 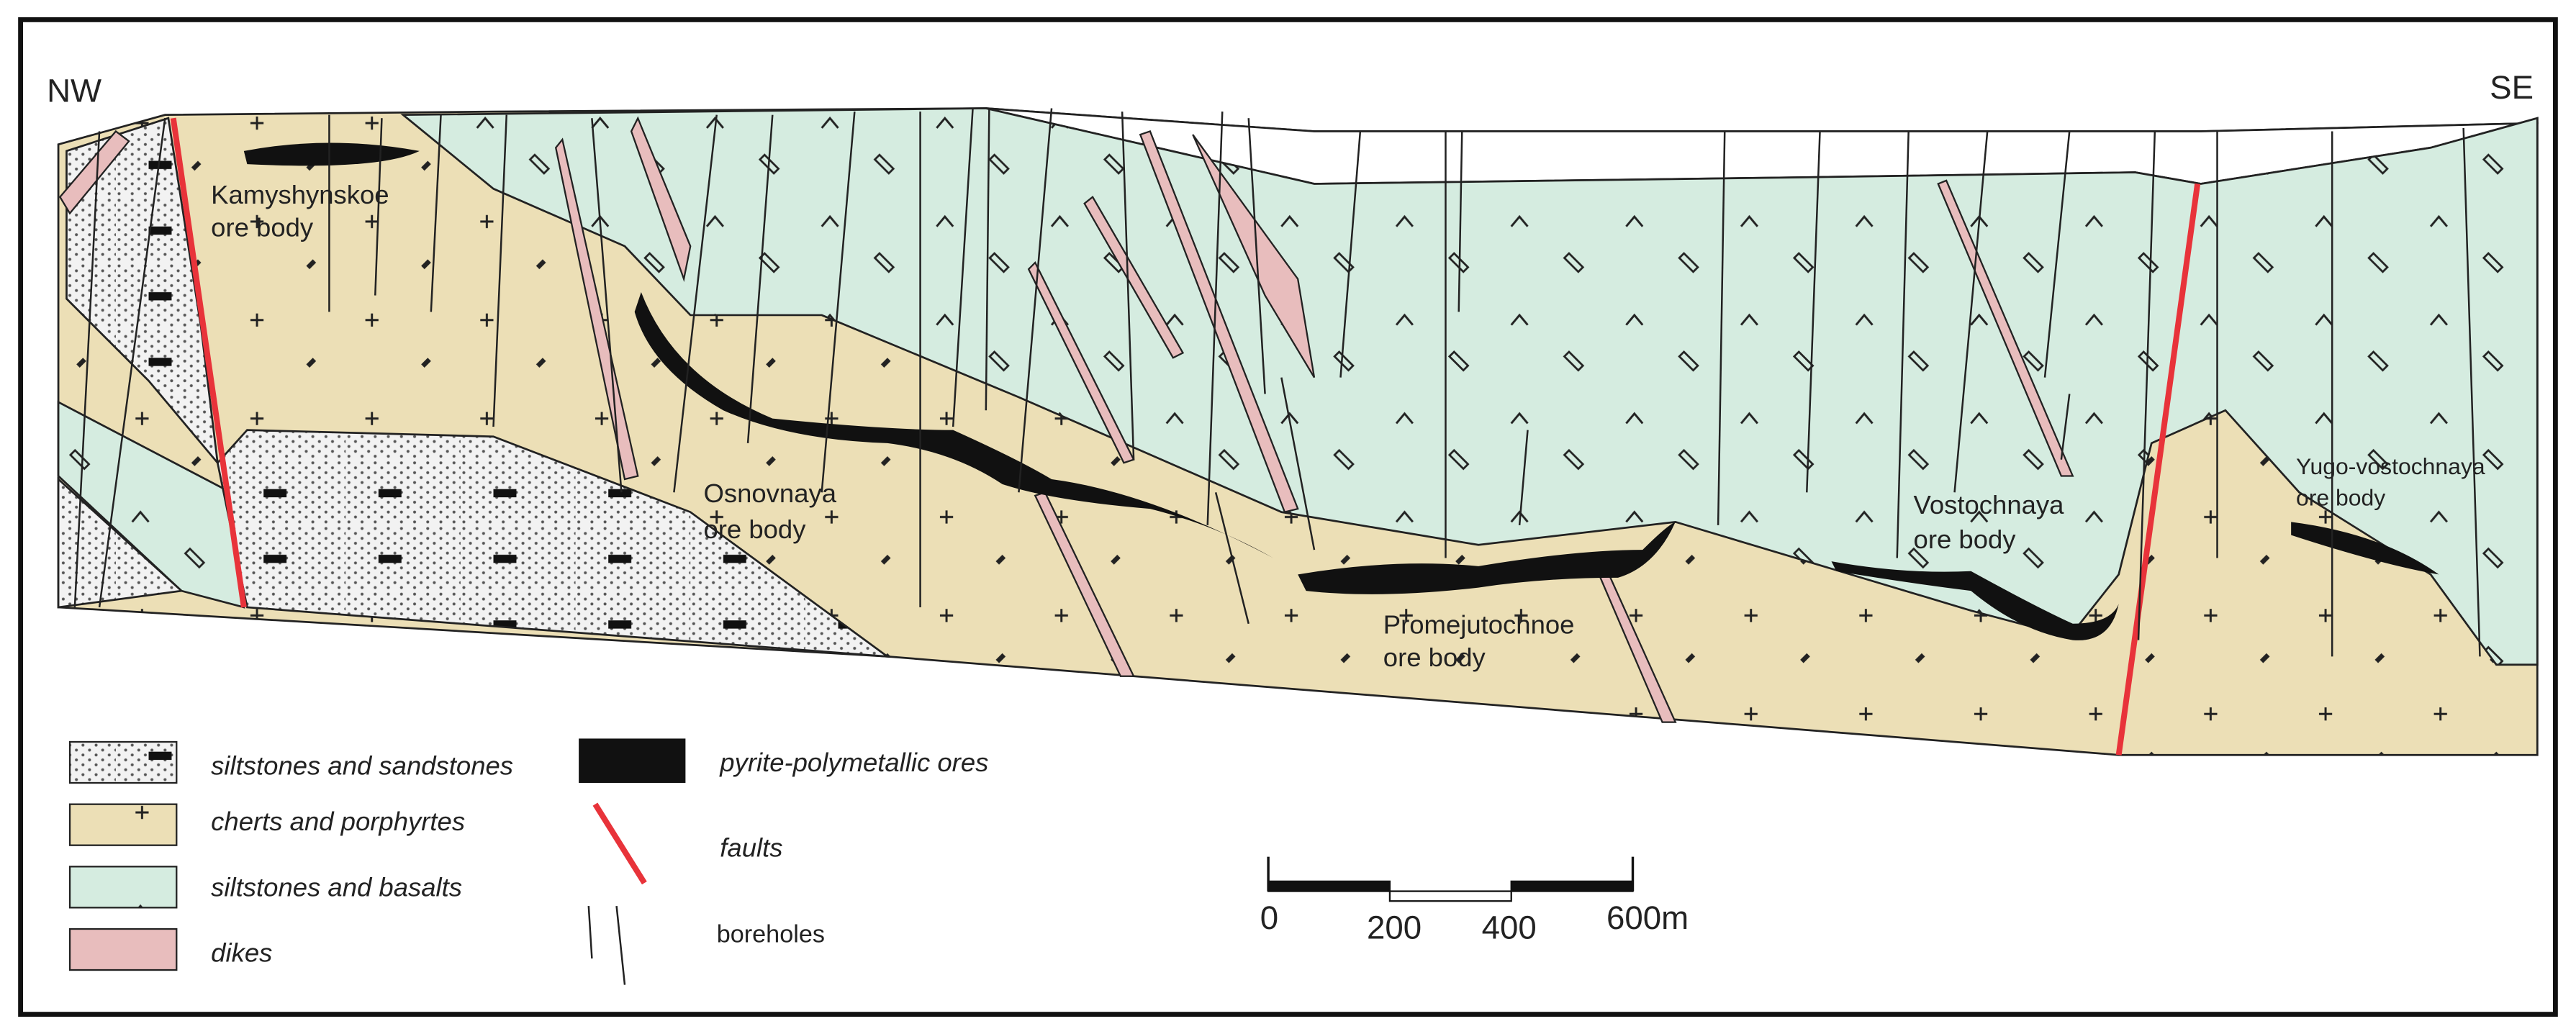 What do you see at coordinates (241, 953) in the screenshot?
I see `legend-label: dikes` at bounding box center [241, 953].